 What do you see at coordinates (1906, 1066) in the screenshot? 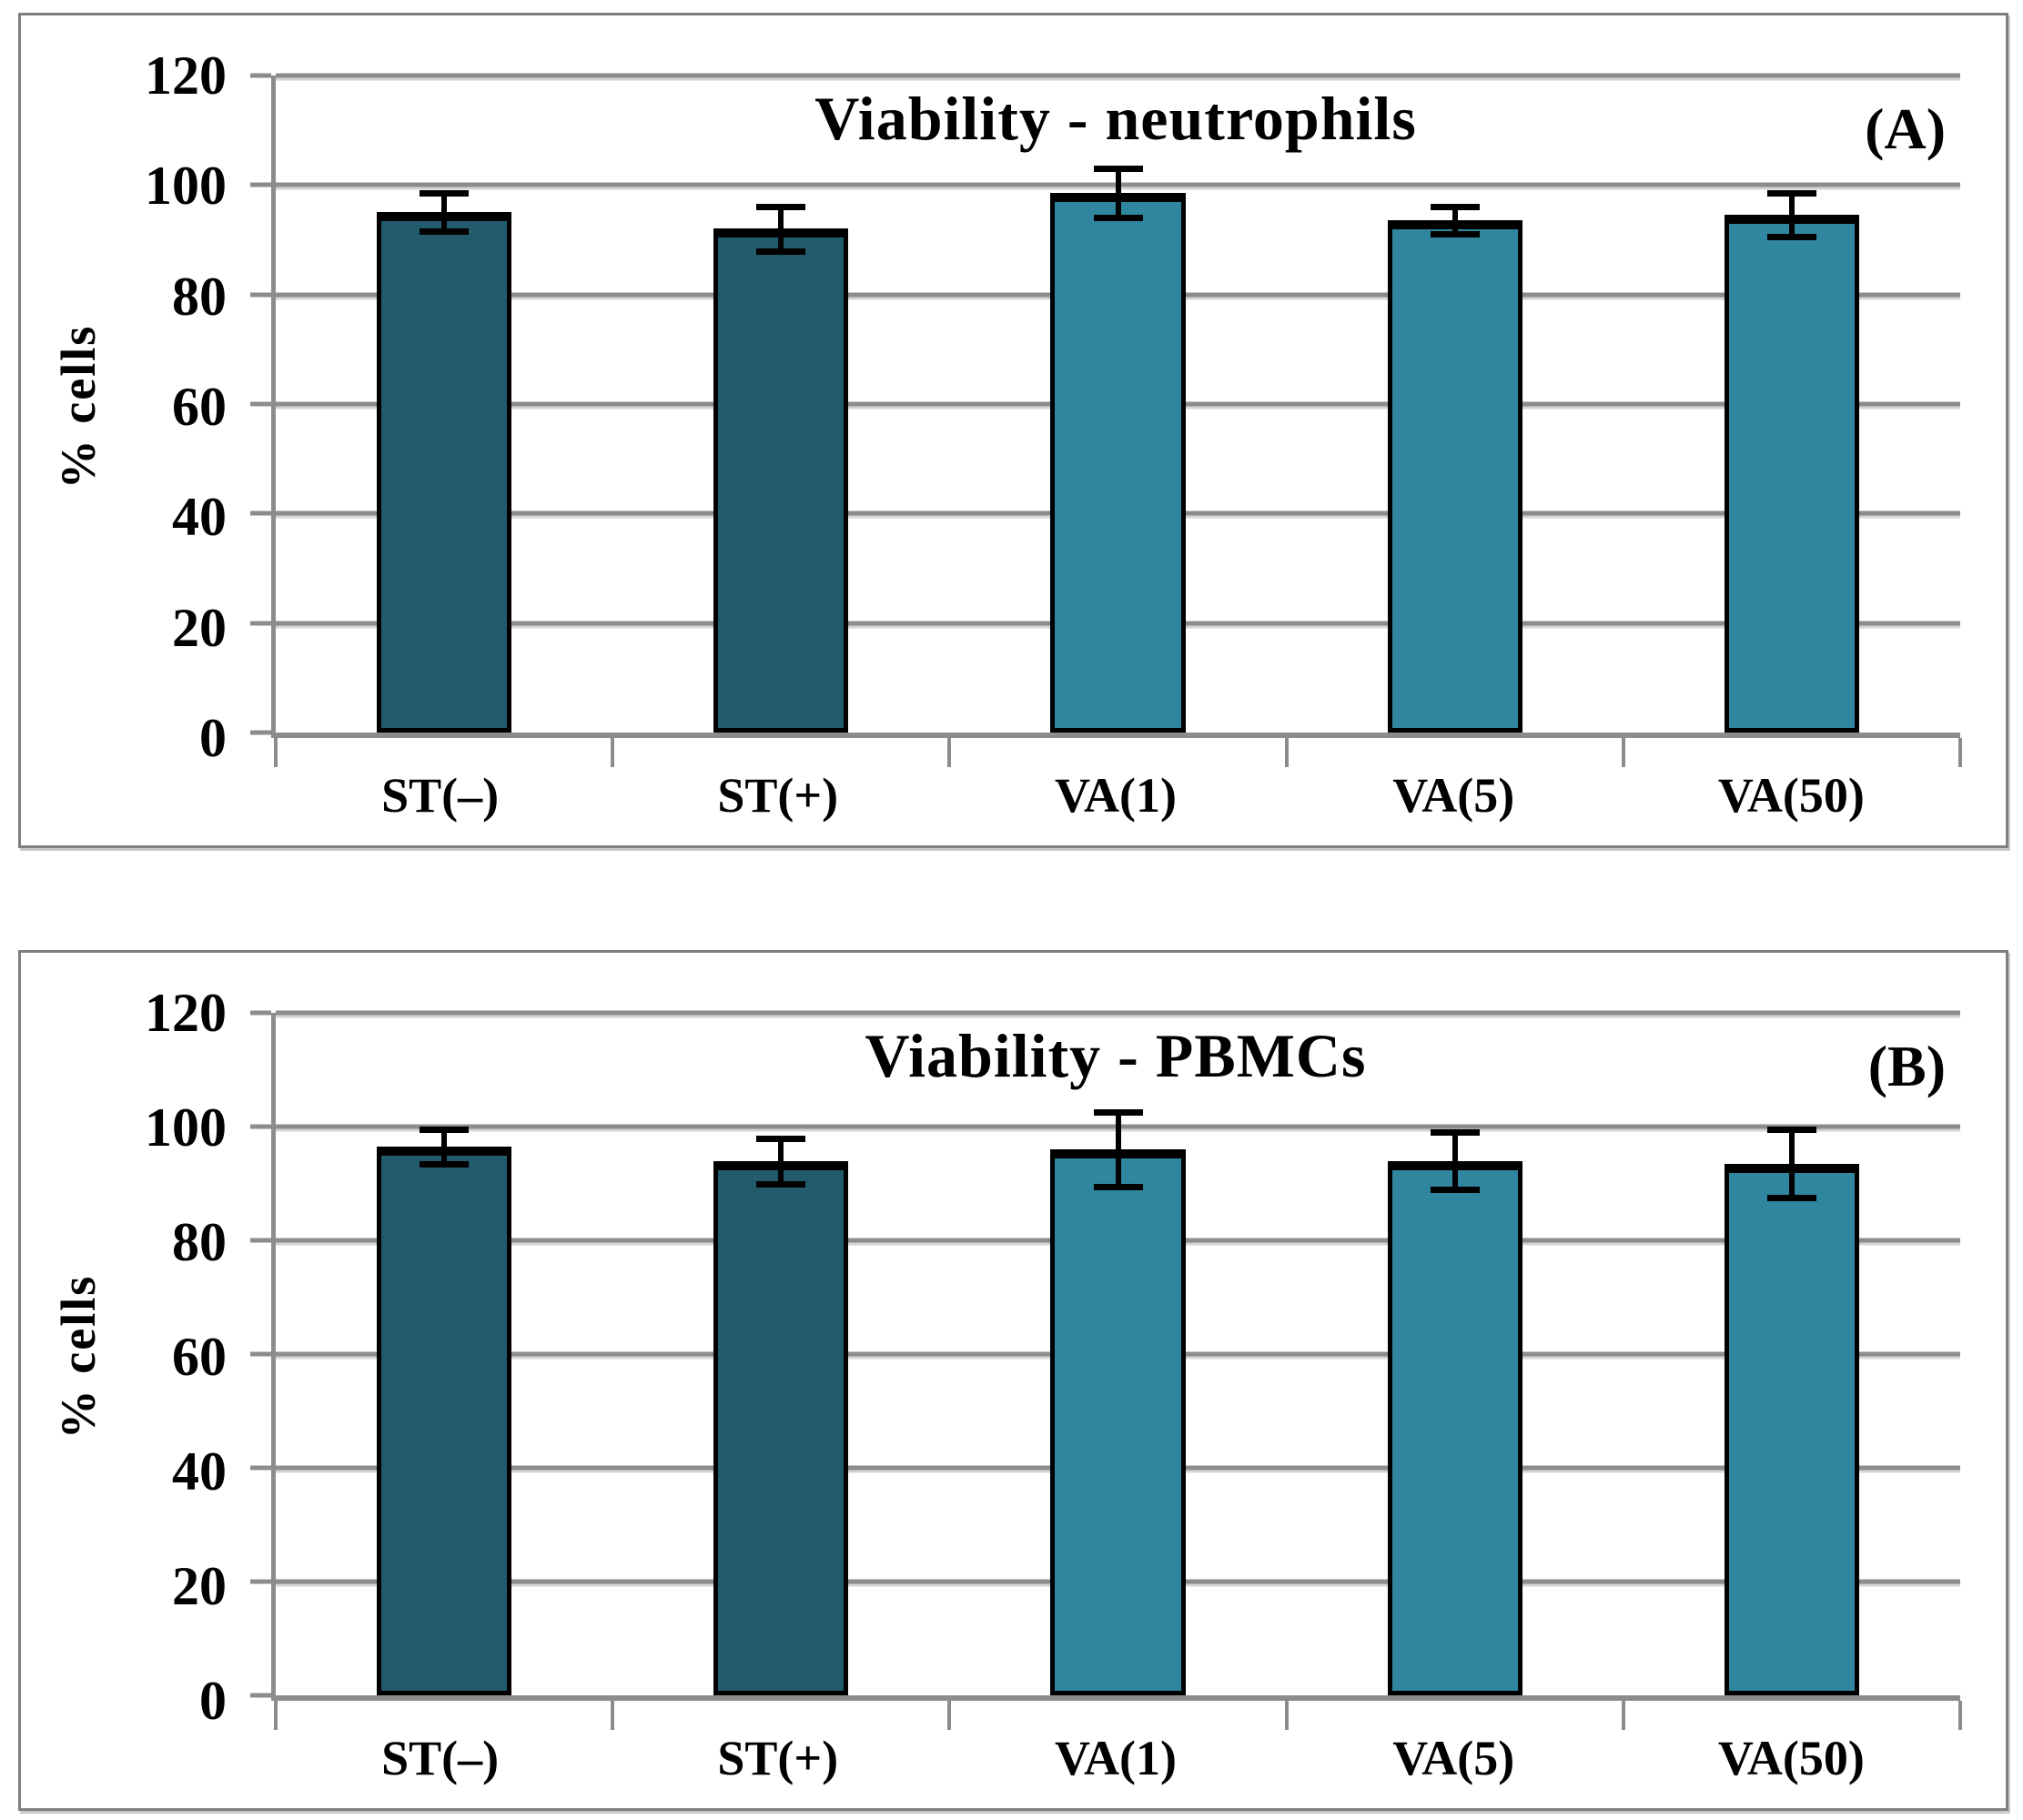
I see `panel-letter: (B)` at bounding box center [1906, 1066].